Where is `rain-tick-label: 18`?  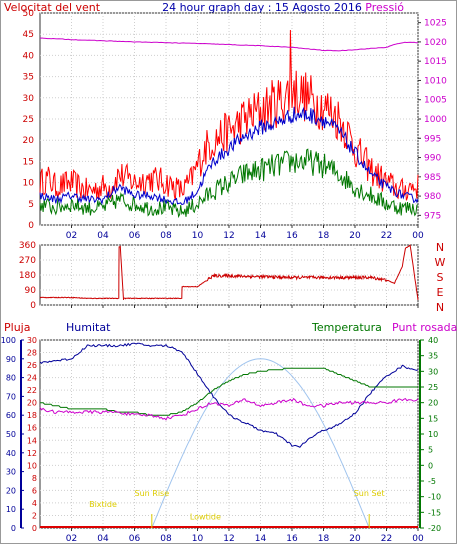 rain-tick-label: 18 is located at coordinates (32, 415).